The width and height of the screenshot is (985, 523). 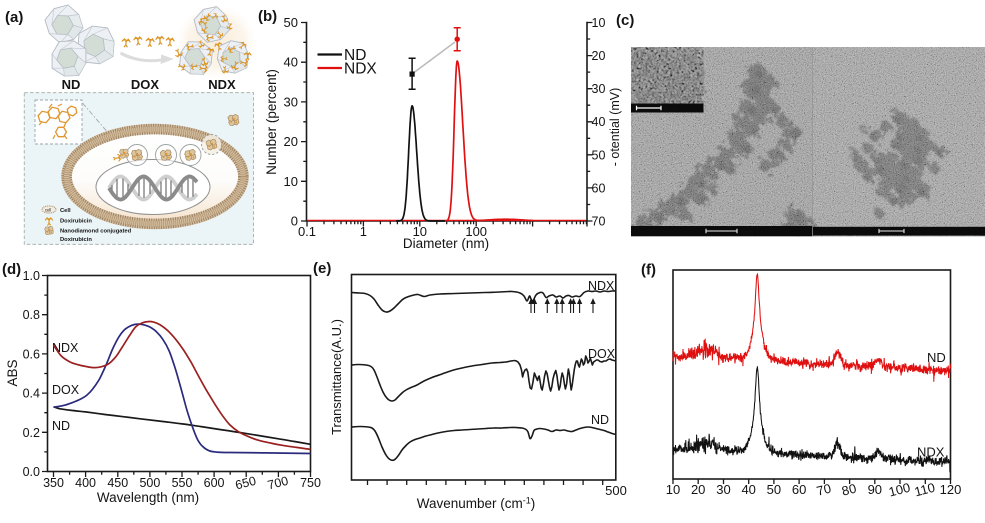 I want to click on svg-text: 110, so click(x=925, y=490).